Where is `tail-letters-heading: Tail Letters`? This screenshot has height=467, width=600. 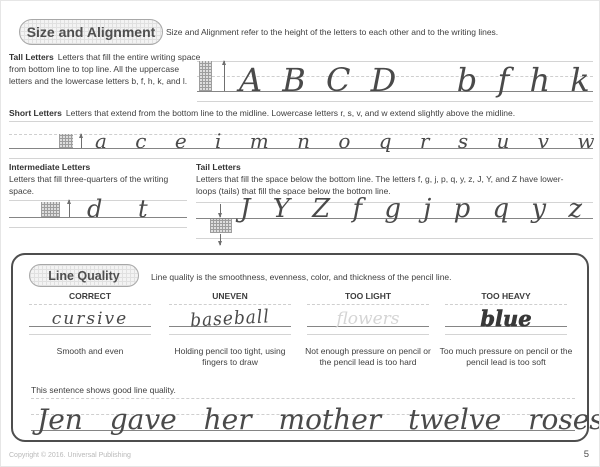
tail-letters-heading: Tail Letters is located at coordinates (218, 167).